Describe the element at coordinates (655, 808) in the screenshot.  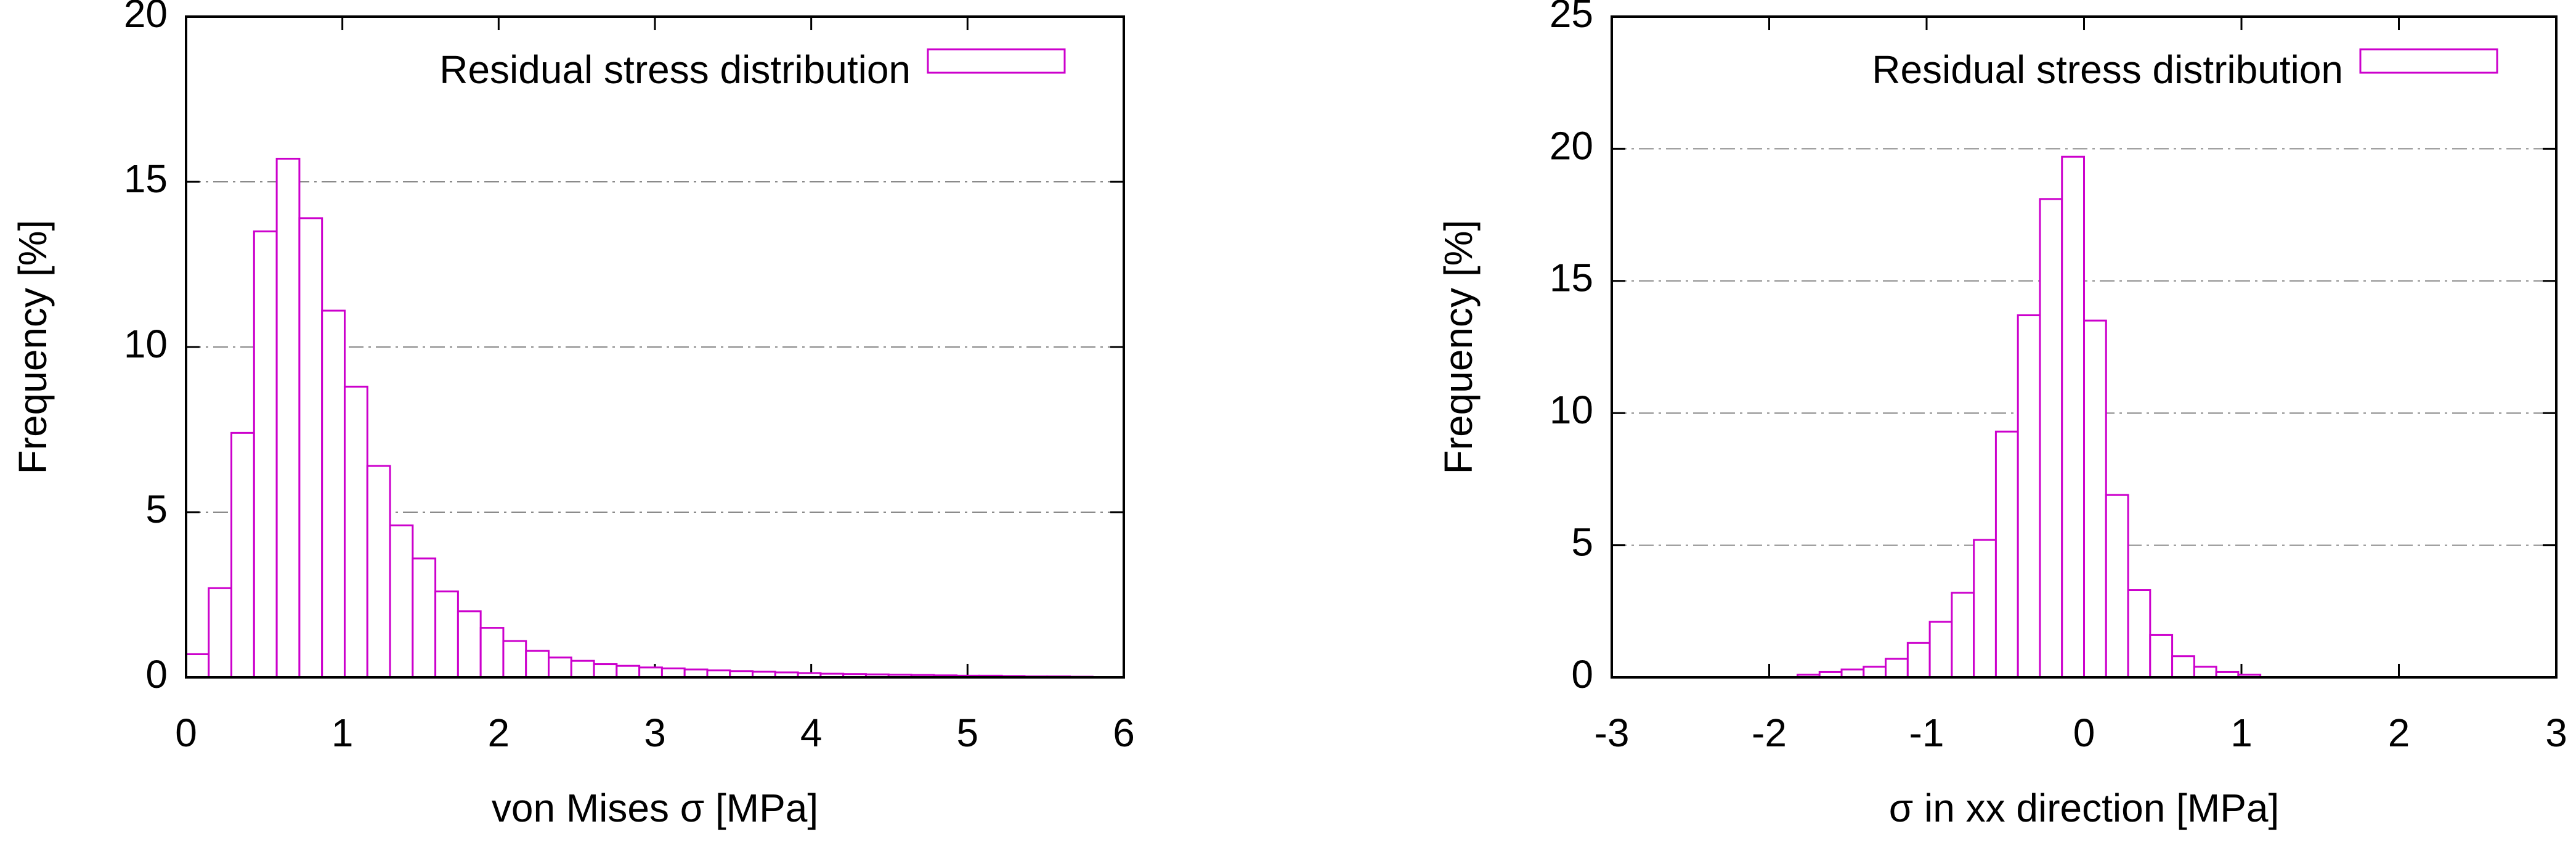
I see `x-axis-label: von Mises σ [MPa]` at that location.